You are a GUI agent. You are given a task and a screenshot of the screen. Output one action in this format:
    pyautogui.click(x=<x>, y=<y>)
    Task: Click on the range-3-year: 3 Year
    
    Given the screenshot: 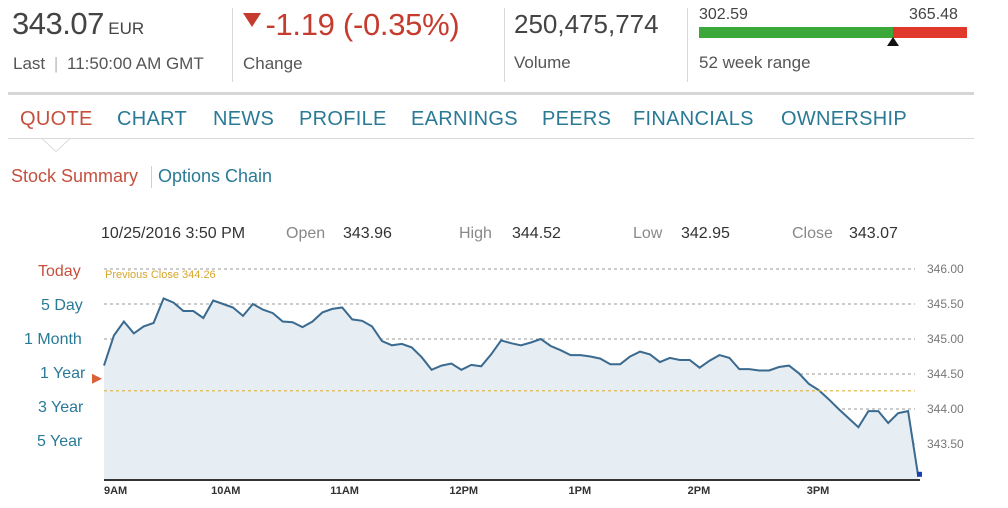 What is the action you would take?
    pyautogui.click(x=61, y=407)
    